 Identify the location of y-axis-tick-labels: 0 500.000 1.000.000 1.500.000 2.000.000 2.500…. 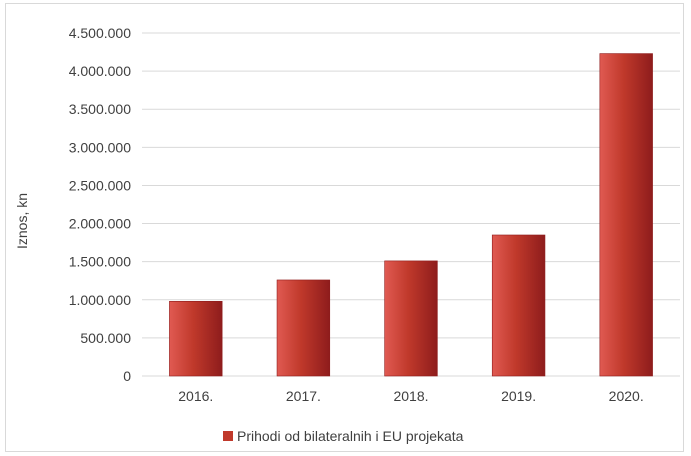
(100, 204).